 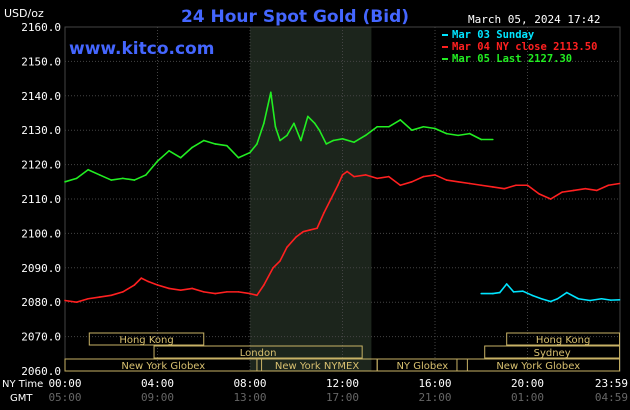 What do you see at coordinates (141, 49) in the screenshot?
I see `site-watermark: www.kitco.com` at bounding box center [141, 49].